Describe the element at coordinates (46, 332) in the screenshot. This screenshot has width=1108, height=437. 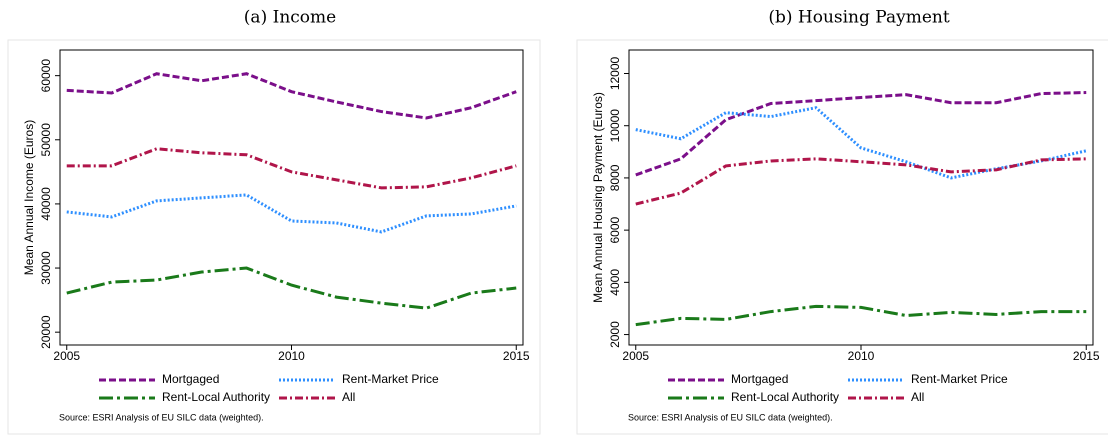
I see `y-tick-label: 20000` at that location.